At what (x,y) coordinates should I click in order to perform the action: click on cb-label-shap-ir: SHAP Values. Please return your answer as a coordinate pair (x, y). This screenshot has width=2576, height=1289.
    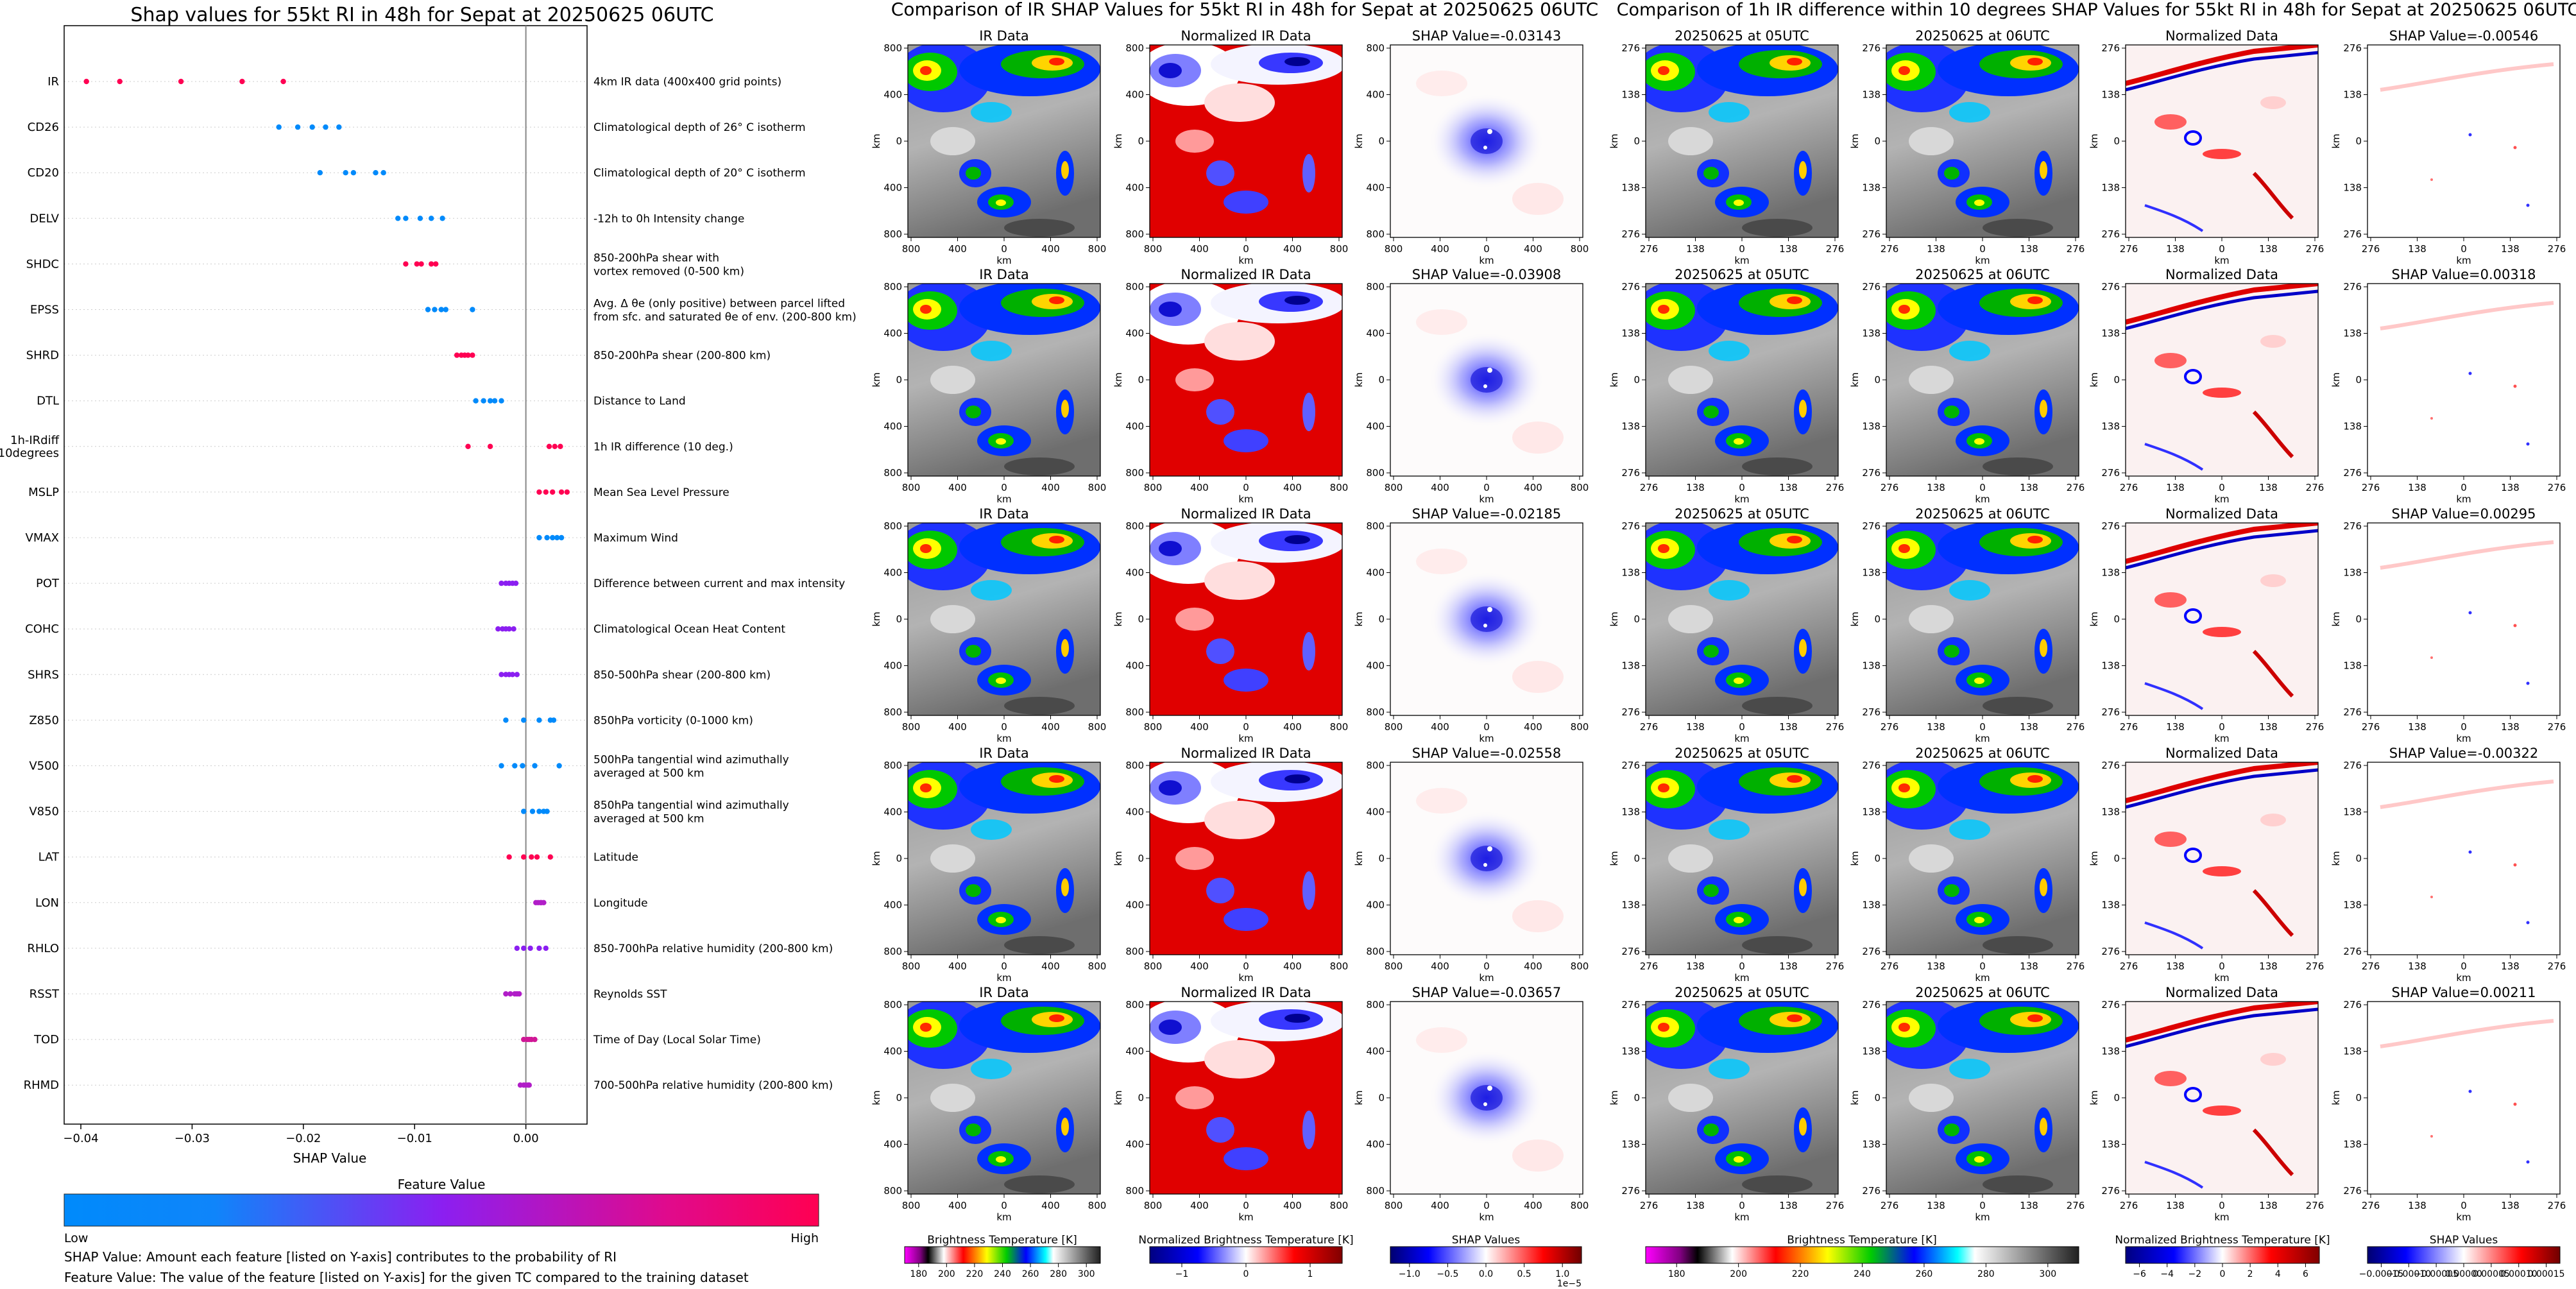
    Looking at the image, I should click on (1486, 1241).